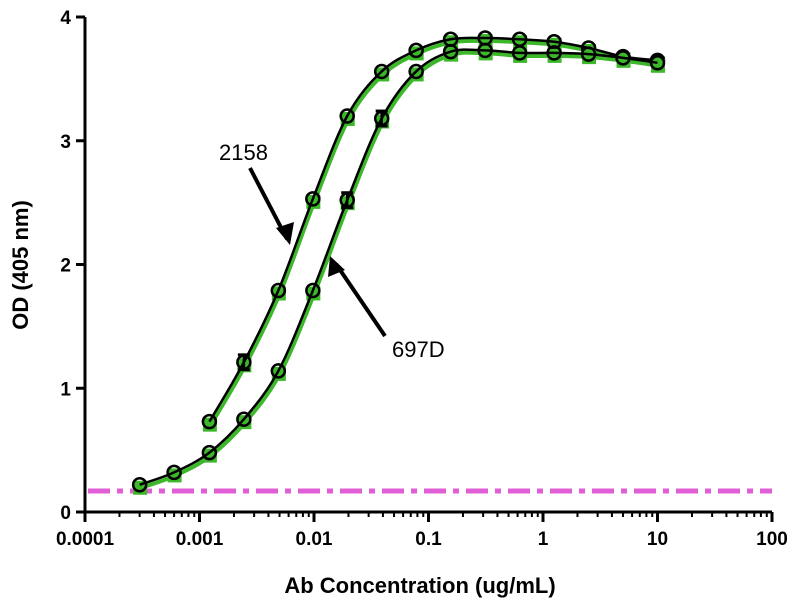  Describe the element at coordinates (418, 349) in the screenshot. I see `annotation-697D: 697D` at that location.